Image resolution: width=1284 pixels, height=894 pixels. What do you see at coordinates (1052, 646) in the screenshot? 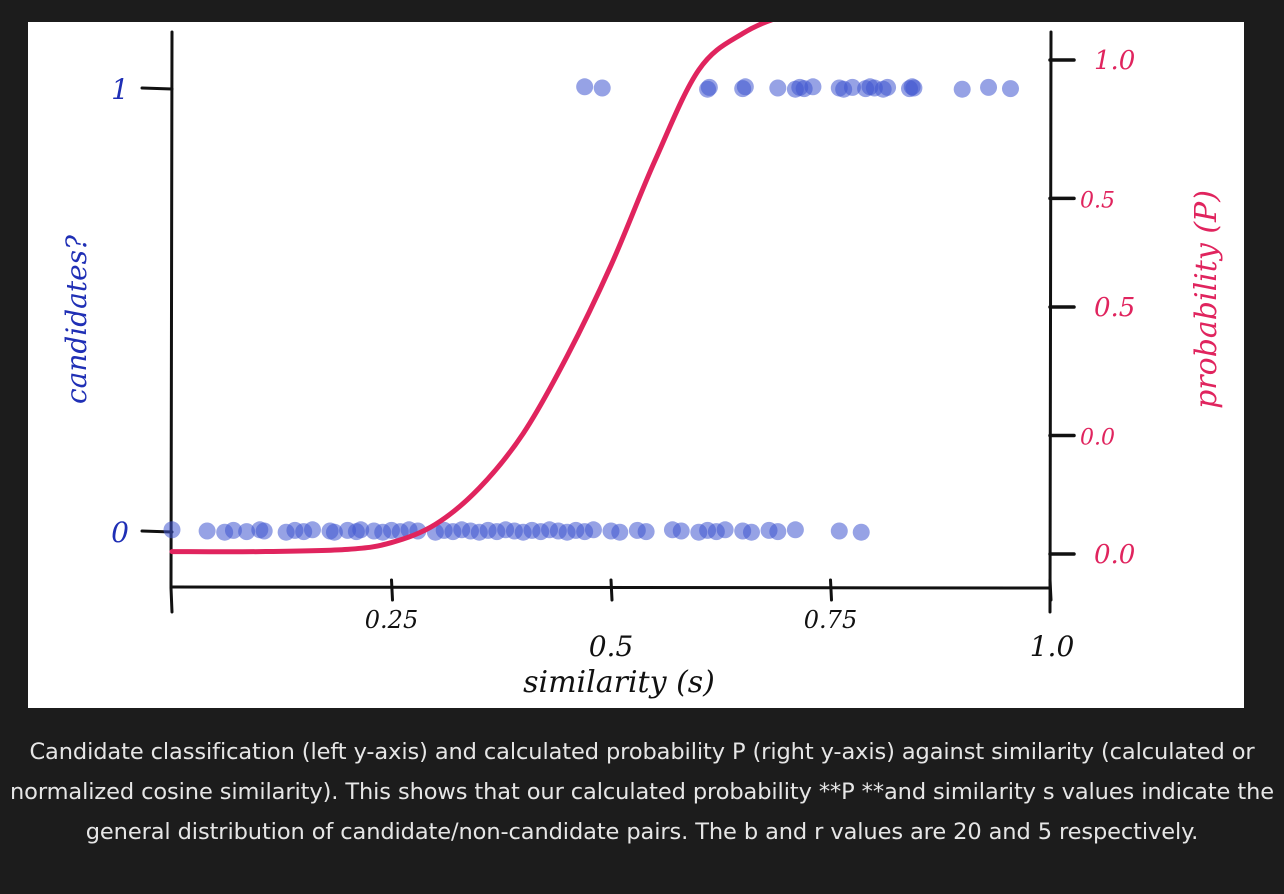
I see `x-tick-label: 1.0` at bounding box center [1052, 646].